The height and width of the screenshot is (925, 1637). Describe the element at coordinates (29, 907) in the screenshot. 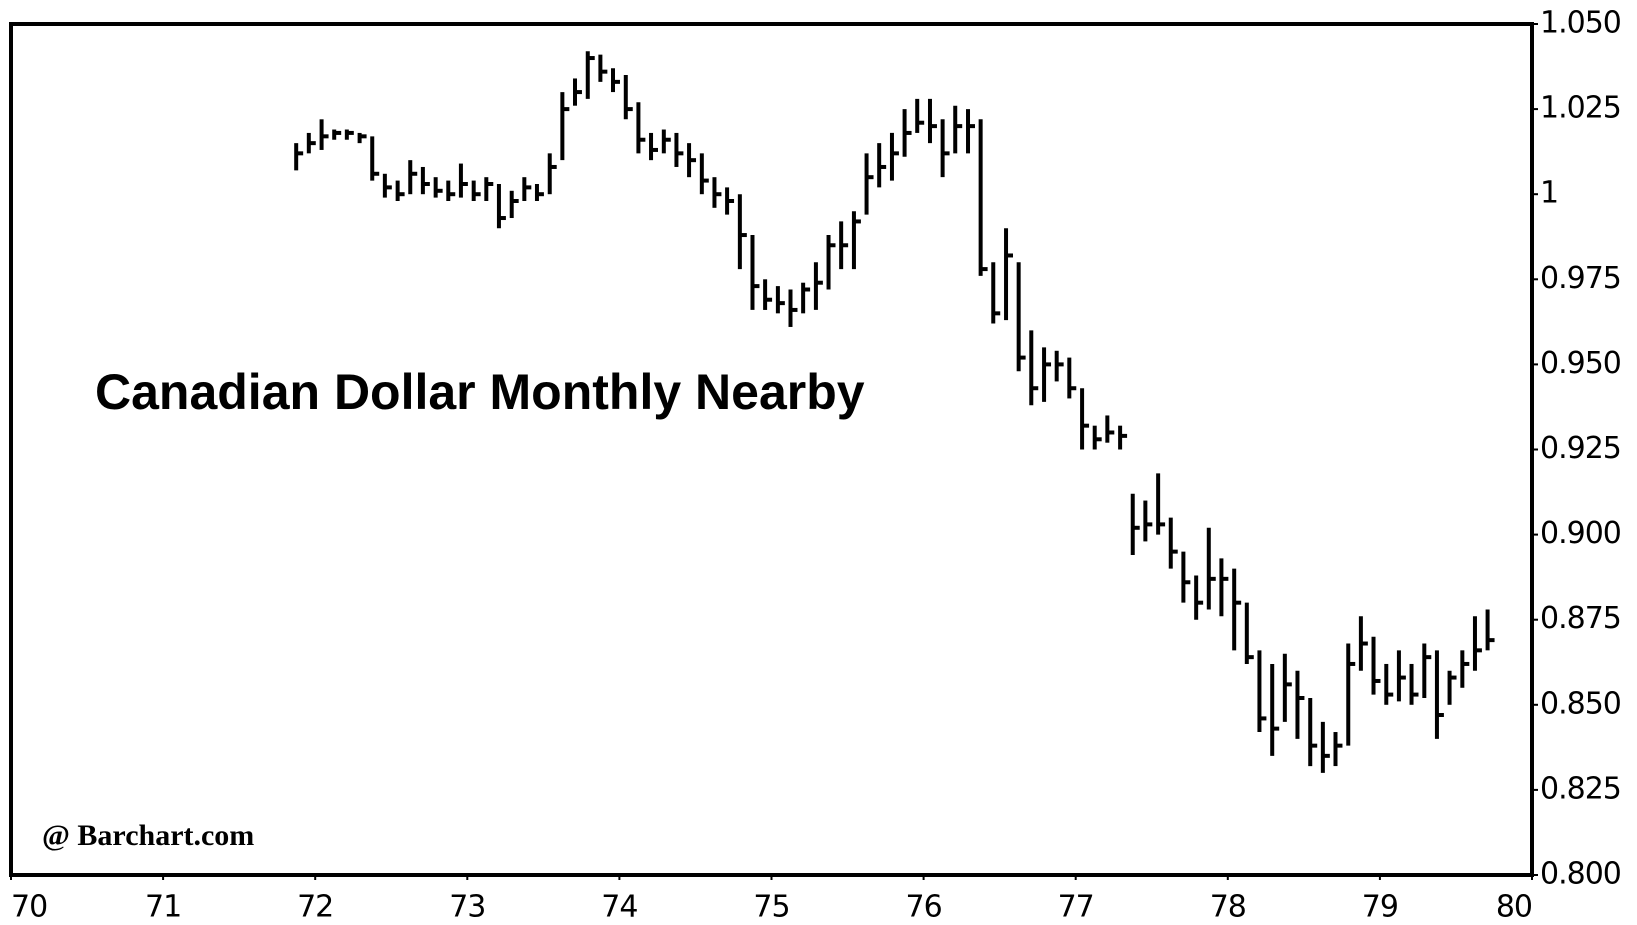

I see `x-tick-label: 70` at that location.